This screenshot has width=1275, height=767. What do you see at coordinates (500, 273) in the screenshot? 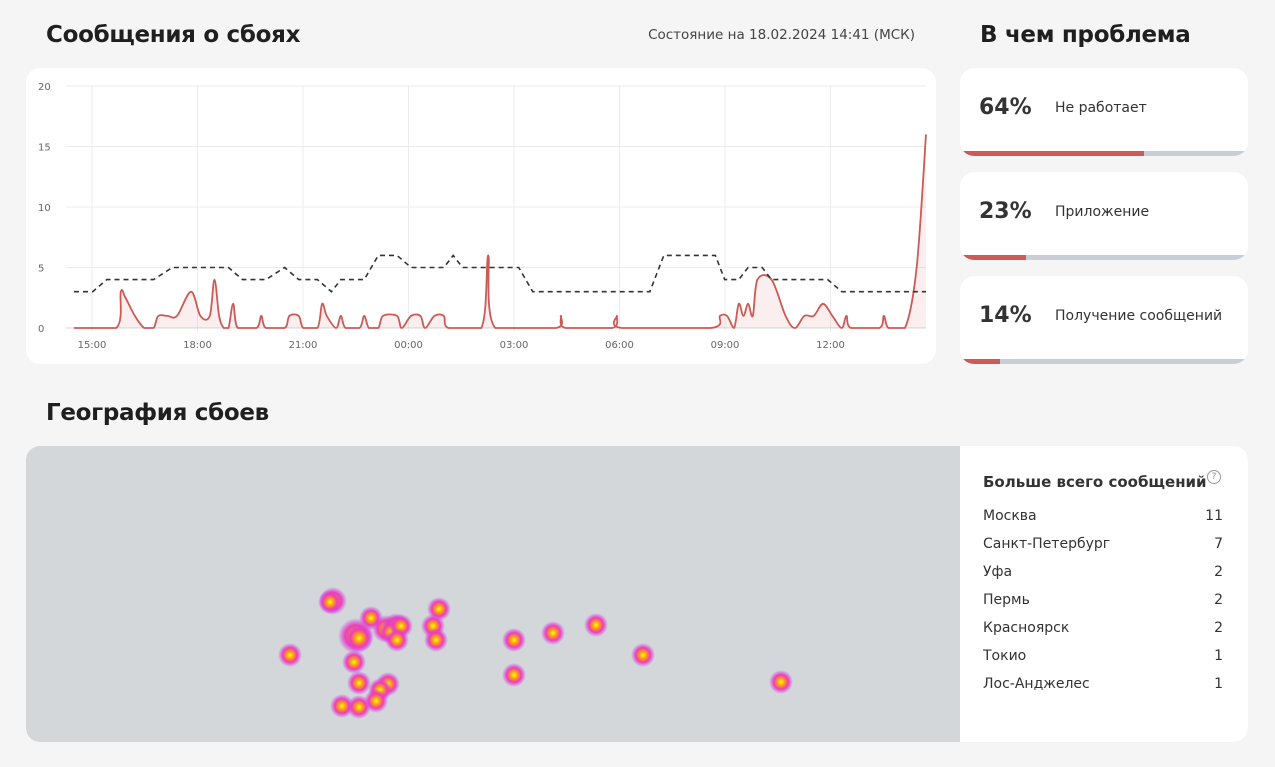
I see `baseline-line` at bounding box center [500, 273].